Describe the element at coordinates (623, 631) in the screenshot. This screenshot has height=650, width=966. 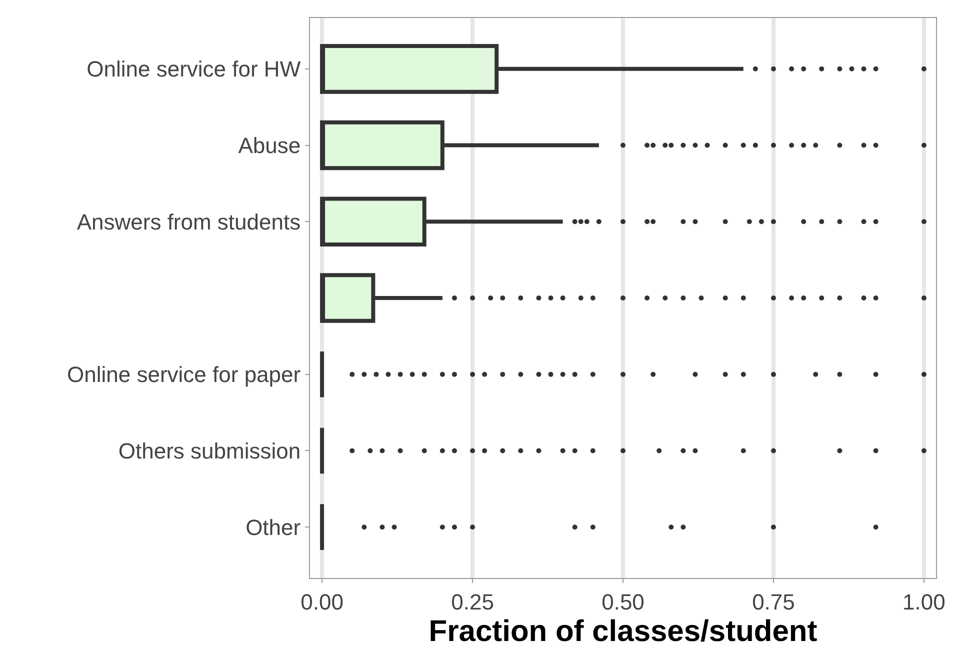
I see `x-axis-title: Fraction of classes/student` at that location.